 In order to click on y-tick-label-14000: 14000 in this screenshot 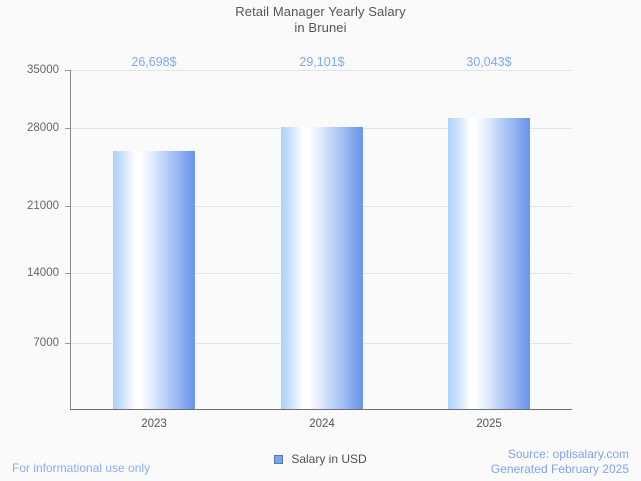, I will do `click(43, 273)`.